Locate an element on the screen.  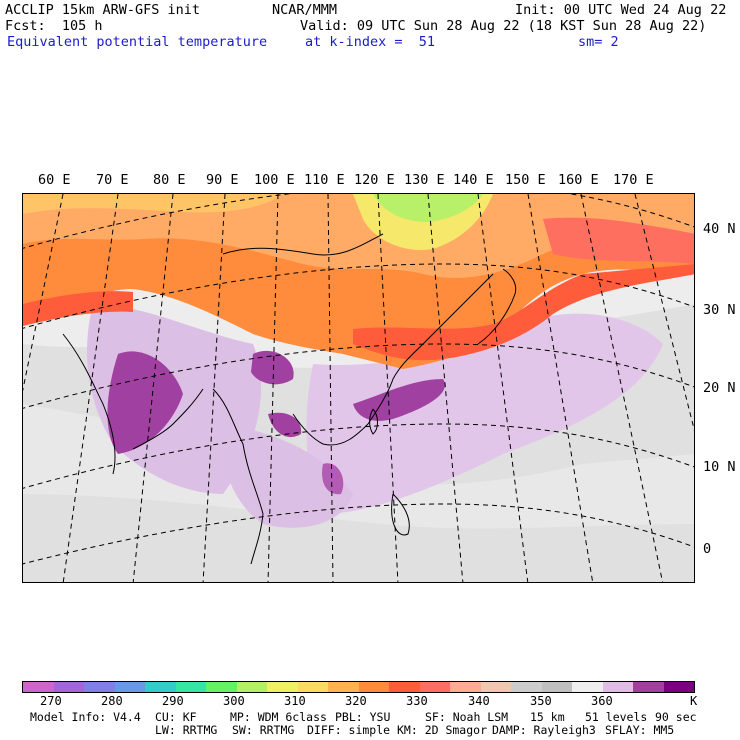
longwave-scheme: LW: RRTMG is located at coordinates (186, 730).